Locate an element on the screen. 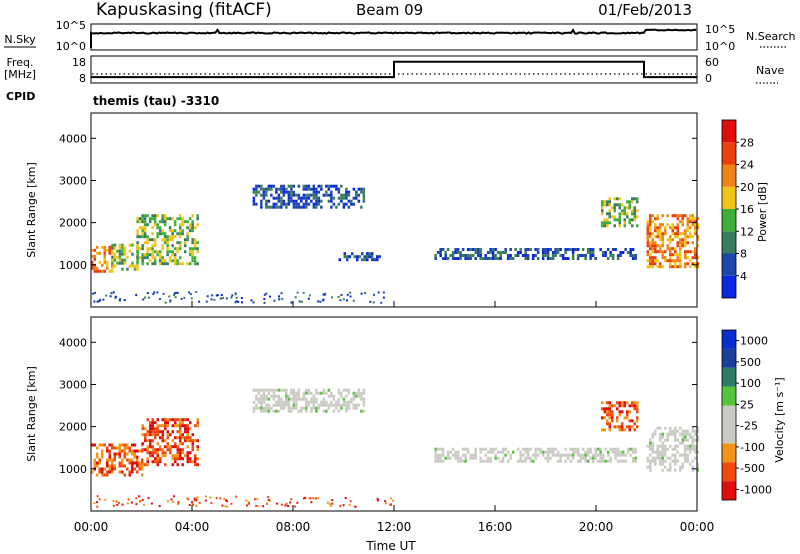 Image resolution: width=800 pixels, height=554 pixels. velocity-speckle is located at coordinates (140, 501).